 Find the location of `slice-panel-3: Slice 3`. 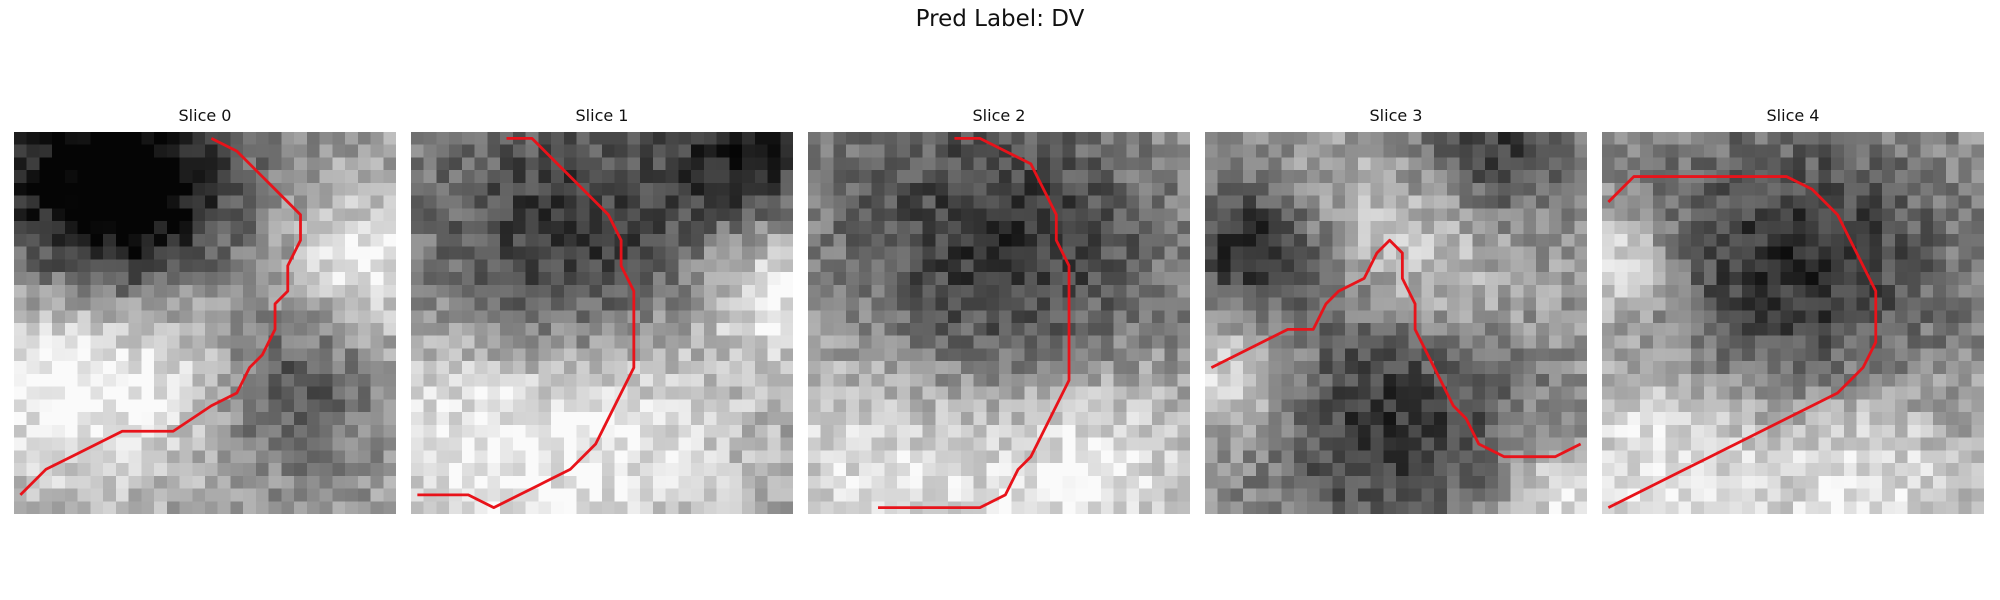

slice-panel-3: Slice 3 is located at coordinates (1396, 310).